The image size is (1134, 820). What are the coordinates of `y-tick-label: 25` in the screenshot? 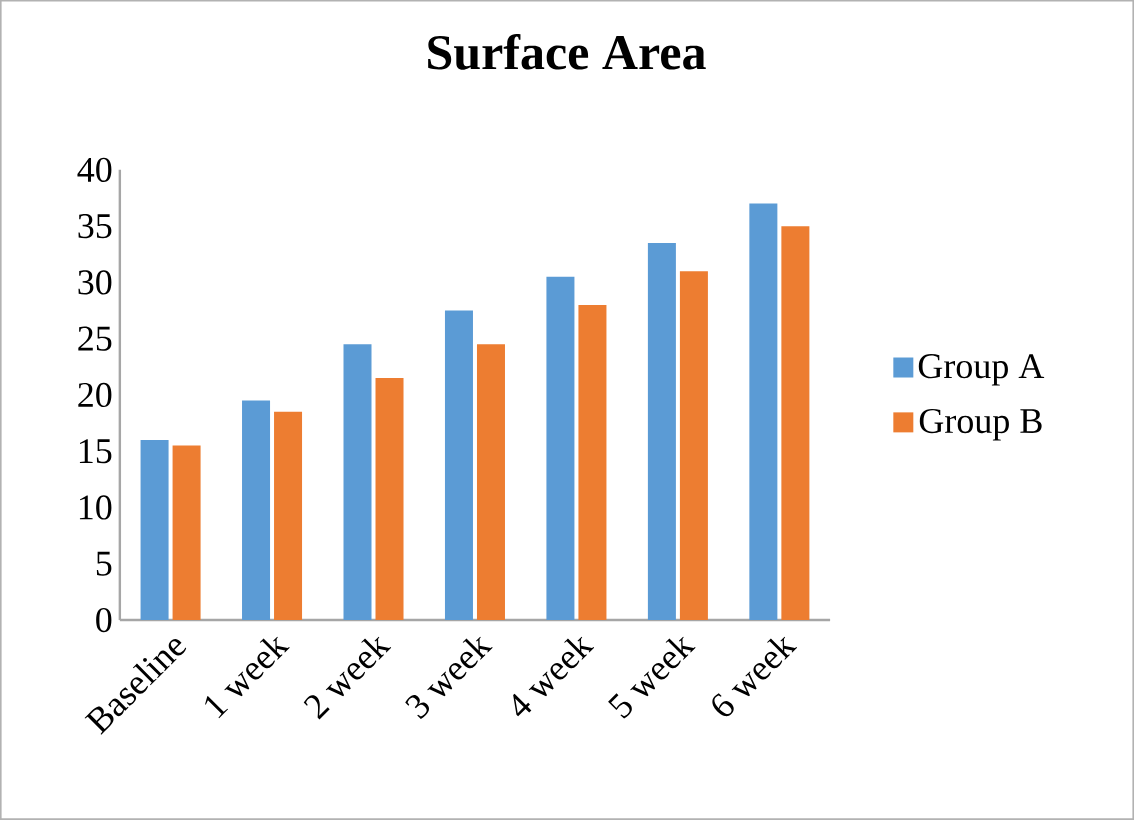 It's located at (95, 338).